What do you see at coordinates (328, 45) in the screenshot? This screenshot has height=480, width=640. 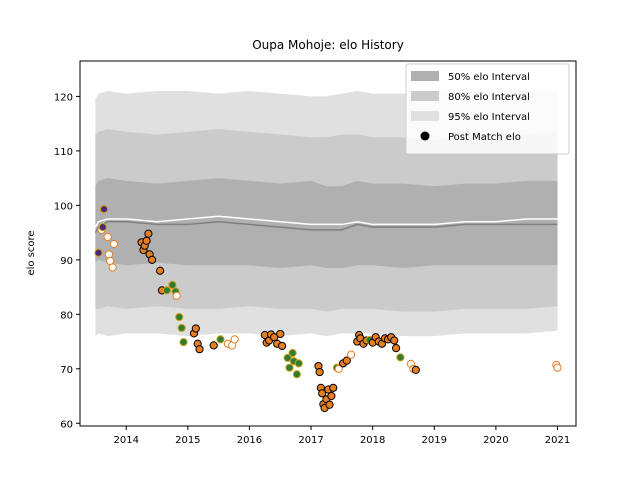 I see `chart-title: Oupa Mohoje: elo History` at bounding box center [328, 45].